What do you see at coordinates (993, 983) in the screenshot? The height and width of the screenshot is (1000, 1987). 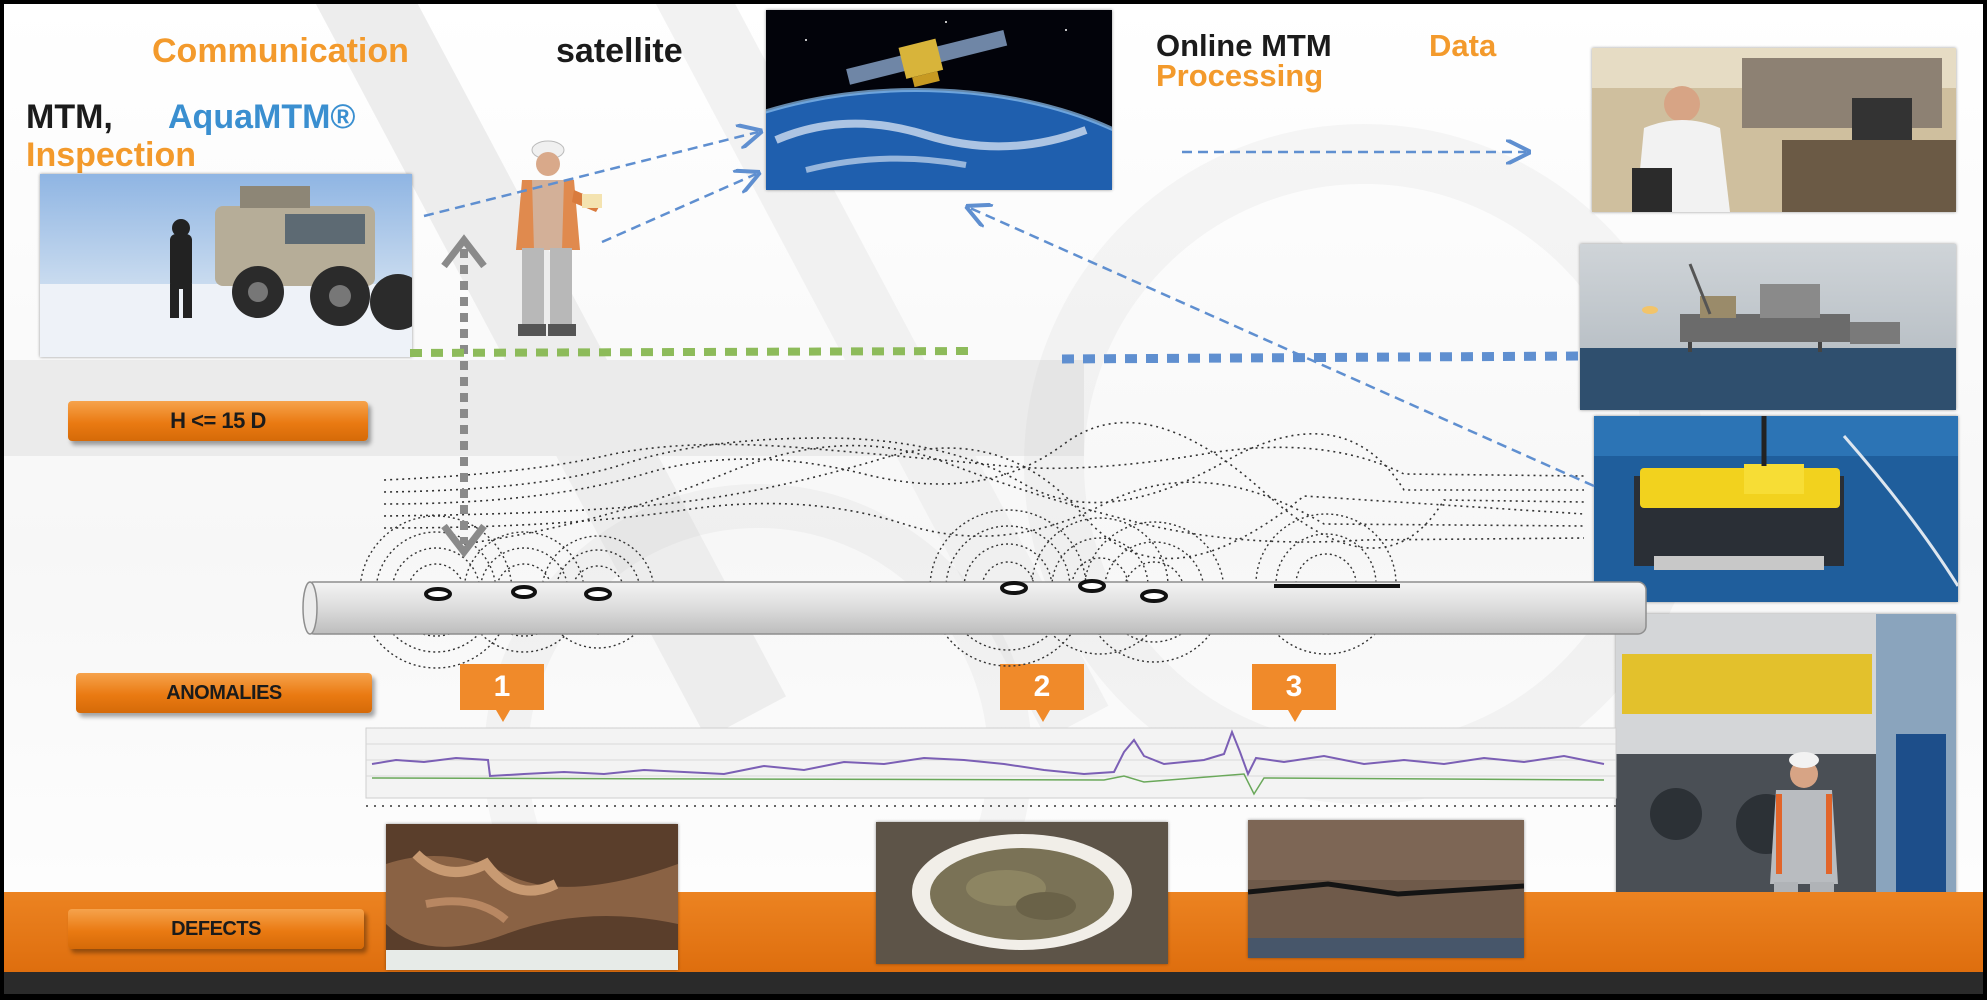 I see `footer-band` at bounding box center [993, 983].